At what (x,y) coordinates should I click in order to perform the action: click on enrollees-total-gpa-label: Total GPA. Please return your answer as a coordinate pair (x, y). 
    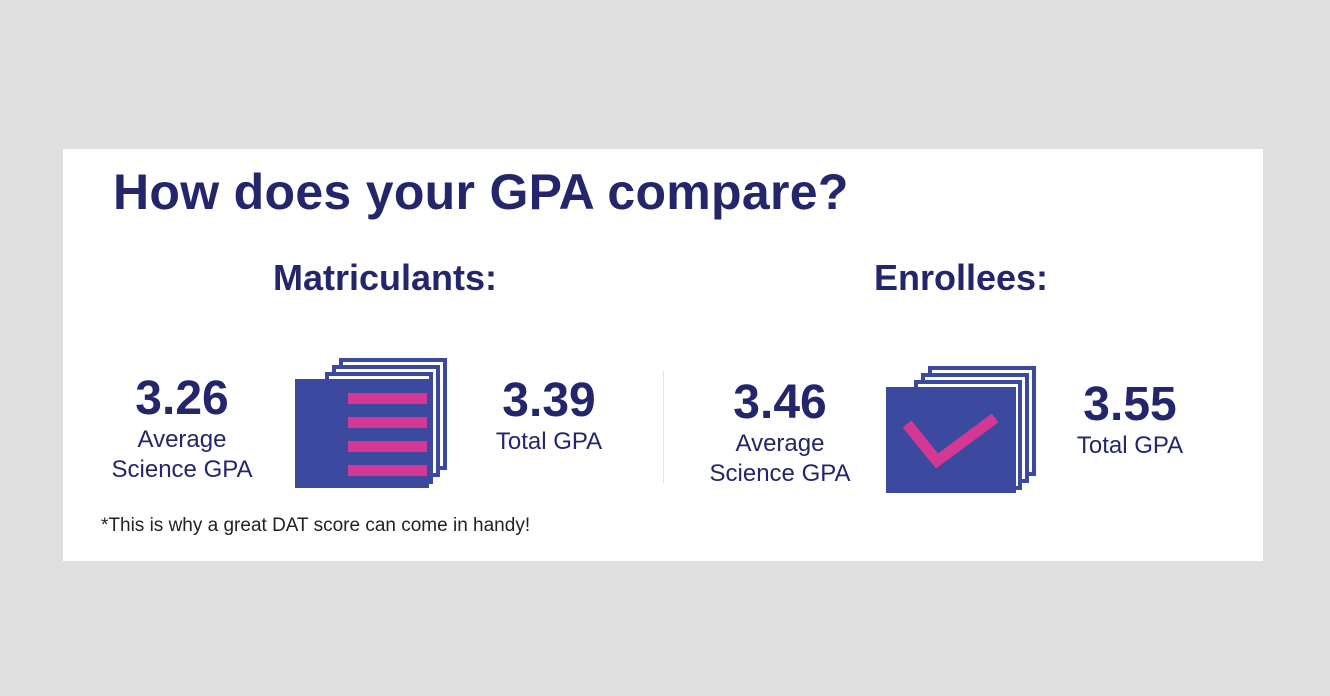
    Looking at the image, I should click on (1130, 445).